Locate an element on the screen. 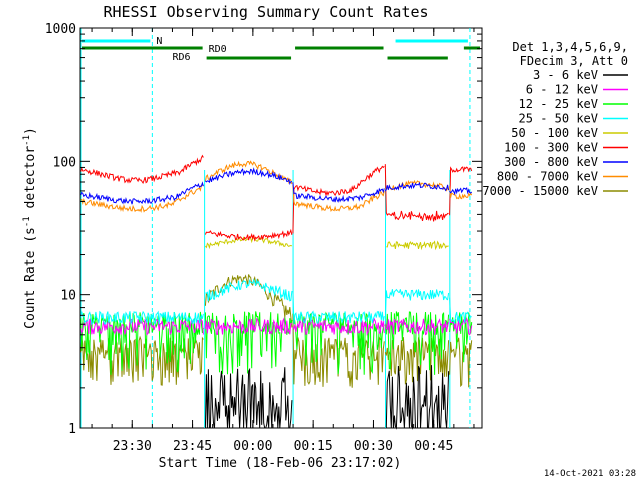 This screenshot has height=480, width=640. legend-item-label: 50 - 100 keV is located at coordinates (554, 133).